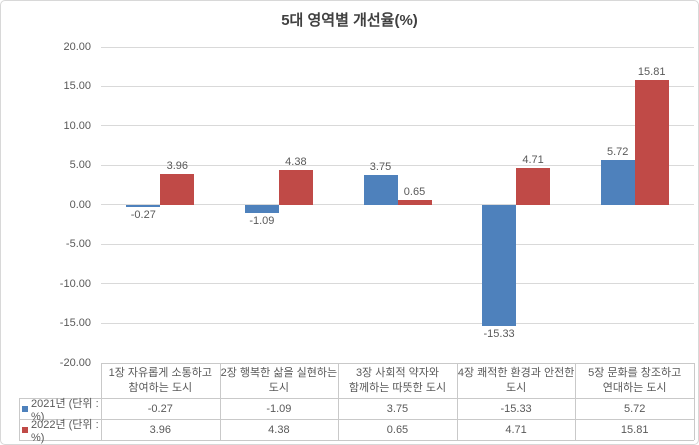 The width and height of the screenshot is (699, 445). Describe the element at coordinates (77, 86) in the screenshot. I see `y-axis-tick-label: 15.00` at that location.